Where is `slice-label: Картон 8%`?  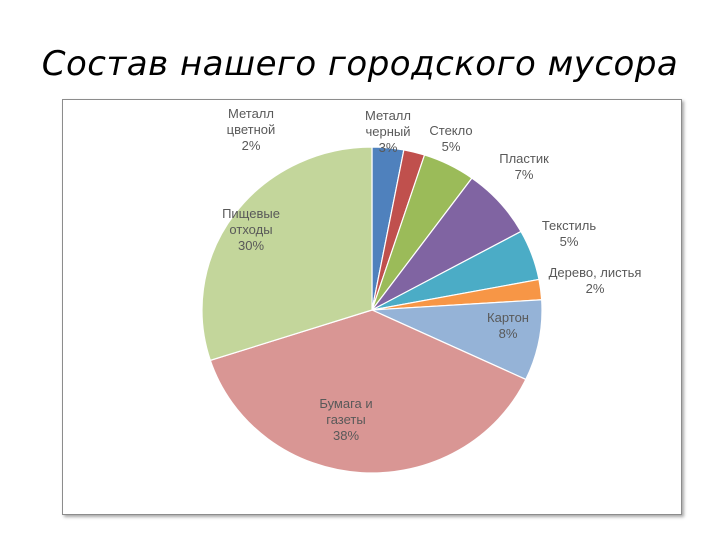 slice-label: Картон 8% is located at coordinates (508, 325).